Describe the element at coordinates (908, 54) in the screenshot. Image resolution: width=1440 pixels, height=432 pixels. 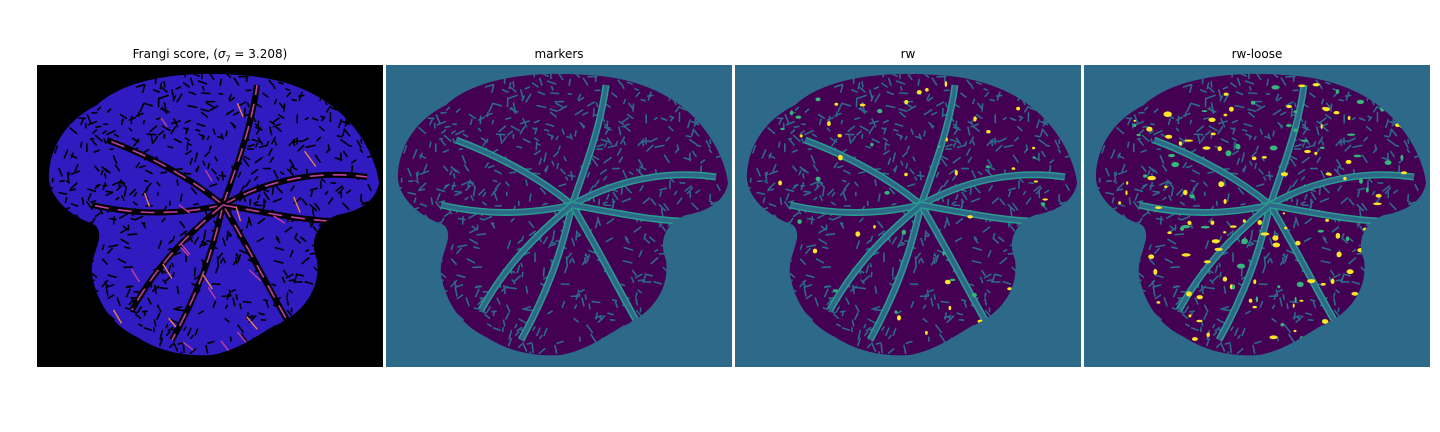
I see `rw-panel-title: rw` at that location.